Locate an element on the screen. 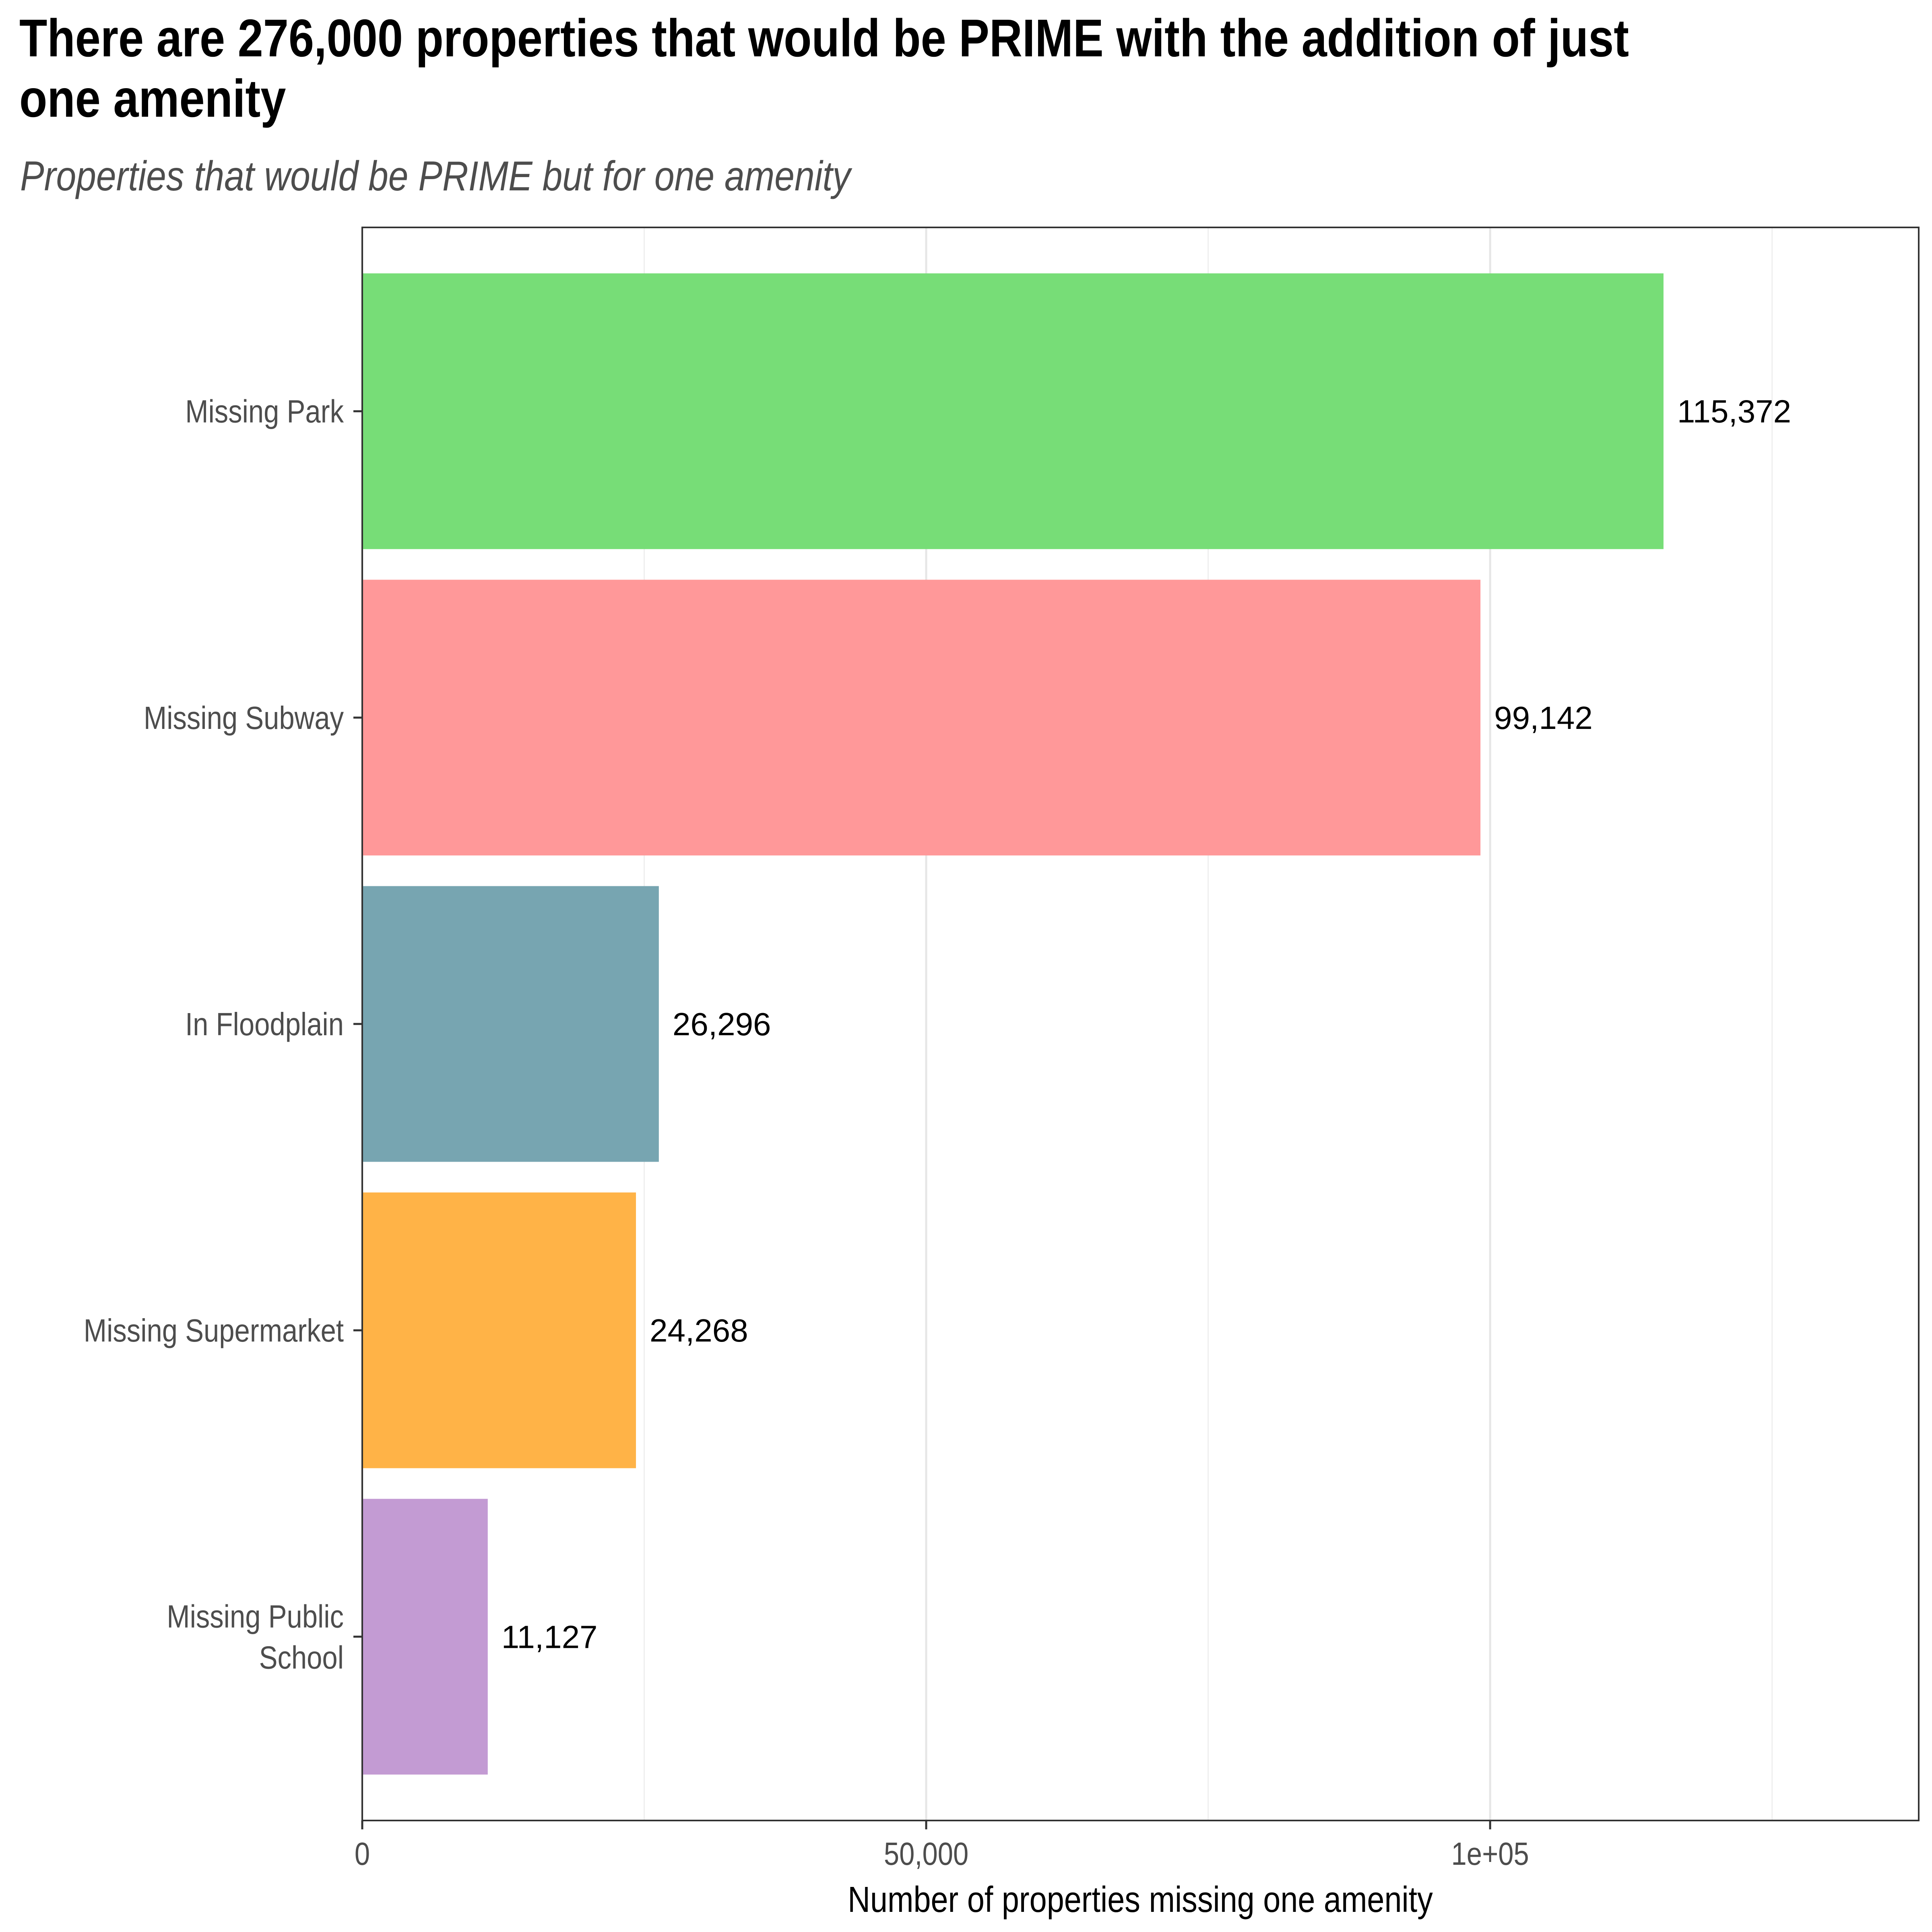 The image size is (1932, 1932). y-tick-label: School is located at coordinates (301, 1657).